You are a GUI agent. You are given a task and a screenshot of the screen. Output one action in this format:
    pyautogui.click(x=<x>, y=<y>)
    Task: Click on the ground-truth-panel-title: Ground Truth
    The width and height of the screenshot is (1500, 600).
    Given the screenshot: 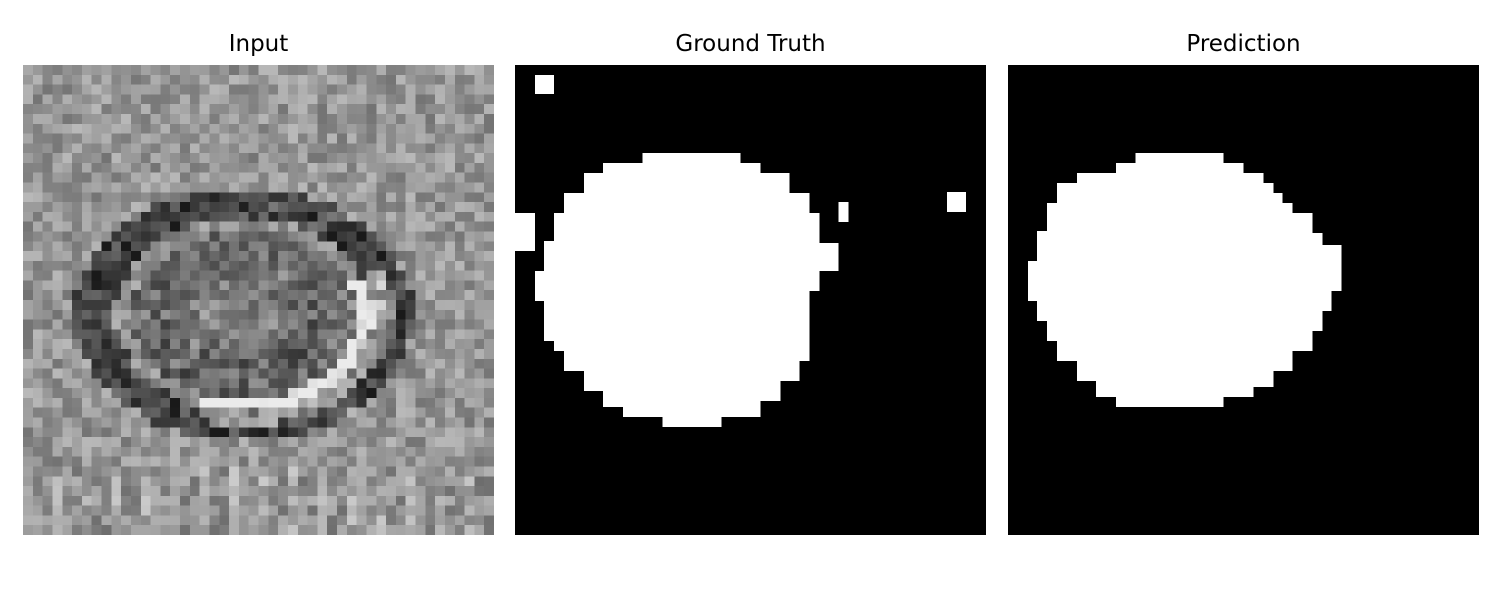 What is the action you would take?
    pyautogui.click(x=750, y=44)
    